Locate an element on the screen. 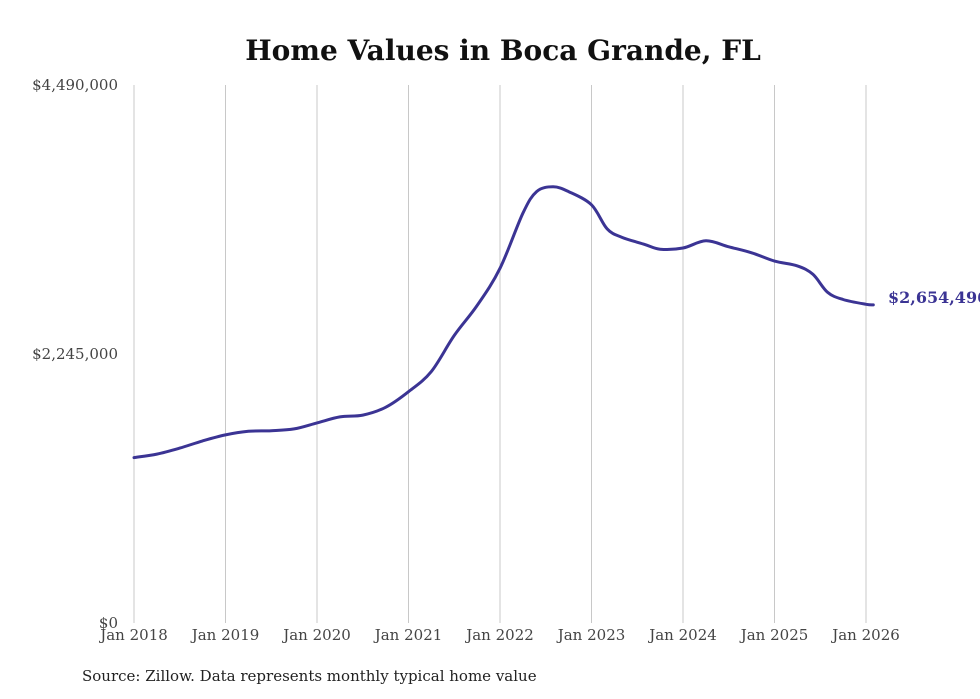 This screenshot has width=980, height=699. x-tick-label-6: Jan 2024 is located at coordinates (682, 635).